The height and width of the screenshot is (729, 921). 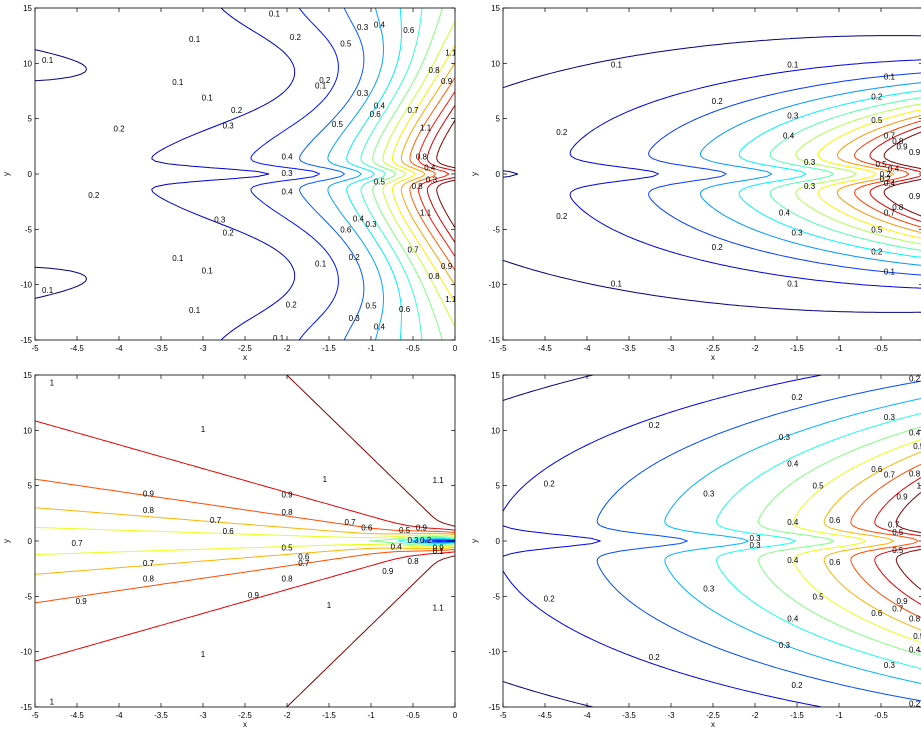 What do you see at coordinates (245, 724) in the screenshot?
I see `x-axis-label: x` at bounding box center [245, 724].